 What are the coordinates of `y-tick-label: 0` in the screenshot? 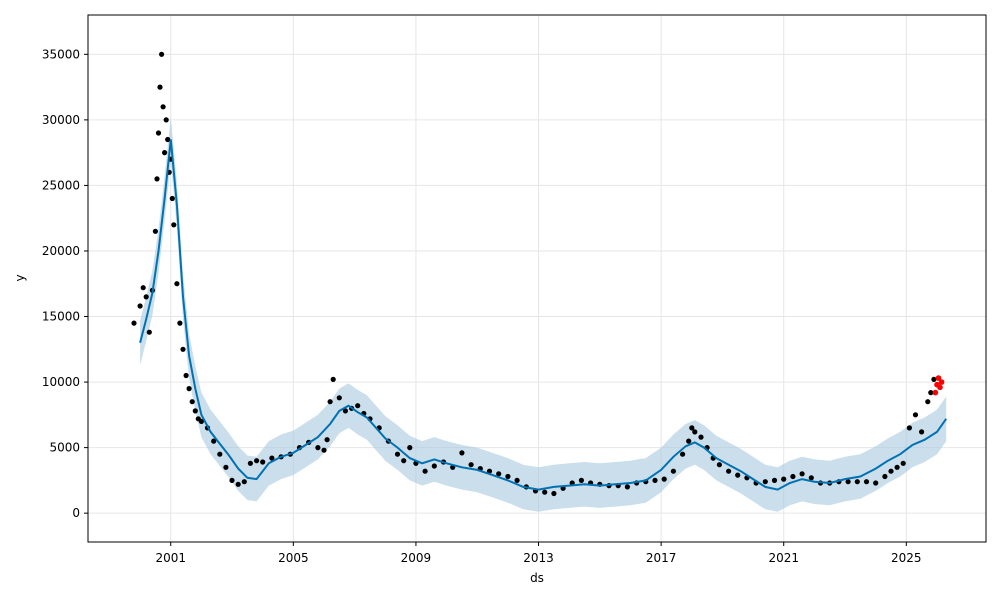 It's located at (76, 513).